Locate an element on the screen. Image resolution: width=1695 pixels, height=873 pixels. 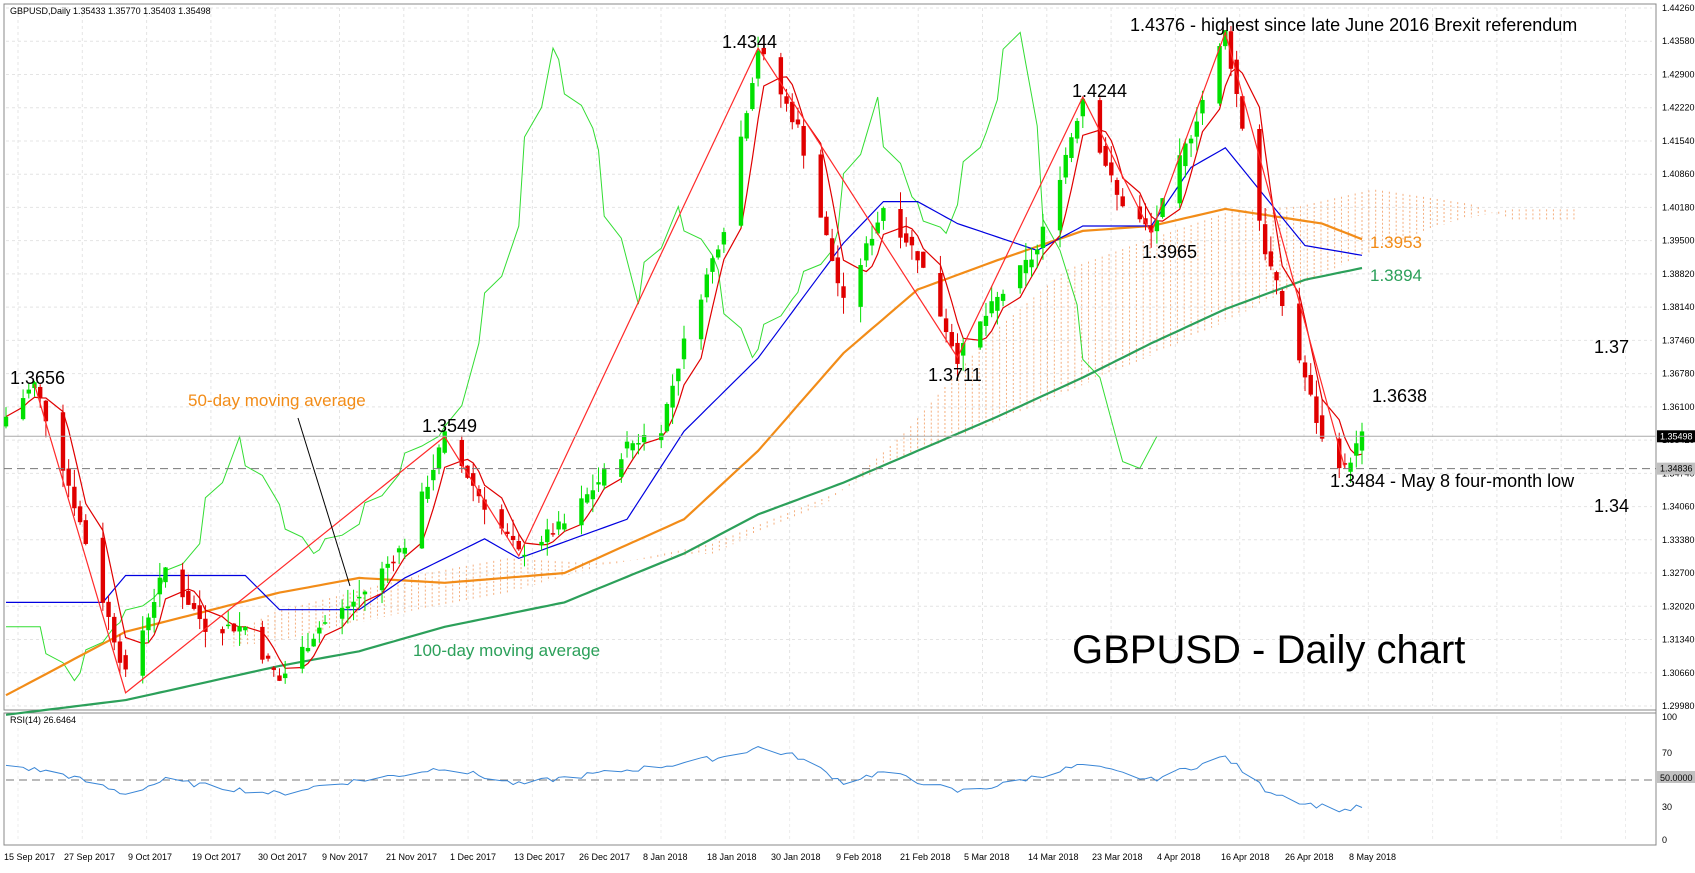
low-13965-label: 1.3965 is located at coordinates (1169, 252).